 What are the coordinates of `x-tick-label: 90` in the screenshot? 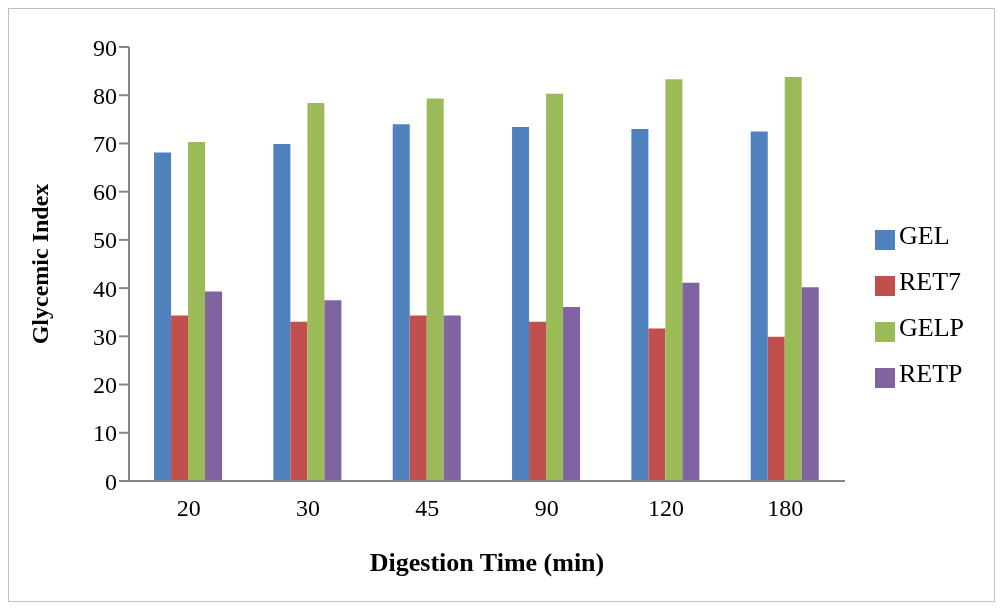 It's located at (546, 508).